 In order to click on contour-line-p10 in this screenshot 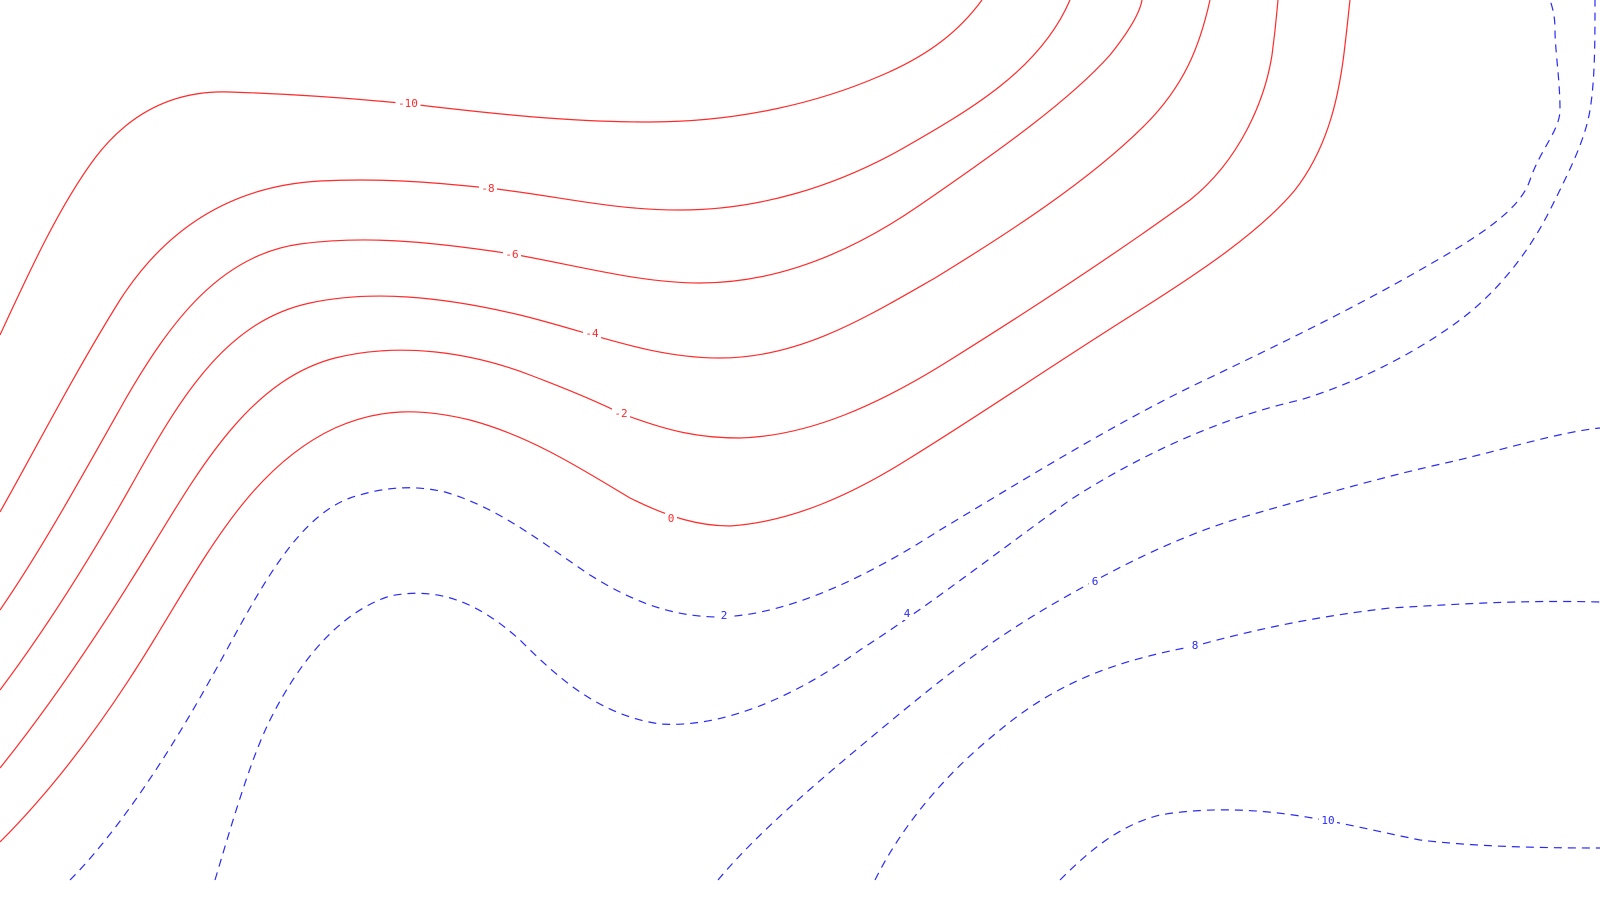, I will do `click(1329, 845)`.